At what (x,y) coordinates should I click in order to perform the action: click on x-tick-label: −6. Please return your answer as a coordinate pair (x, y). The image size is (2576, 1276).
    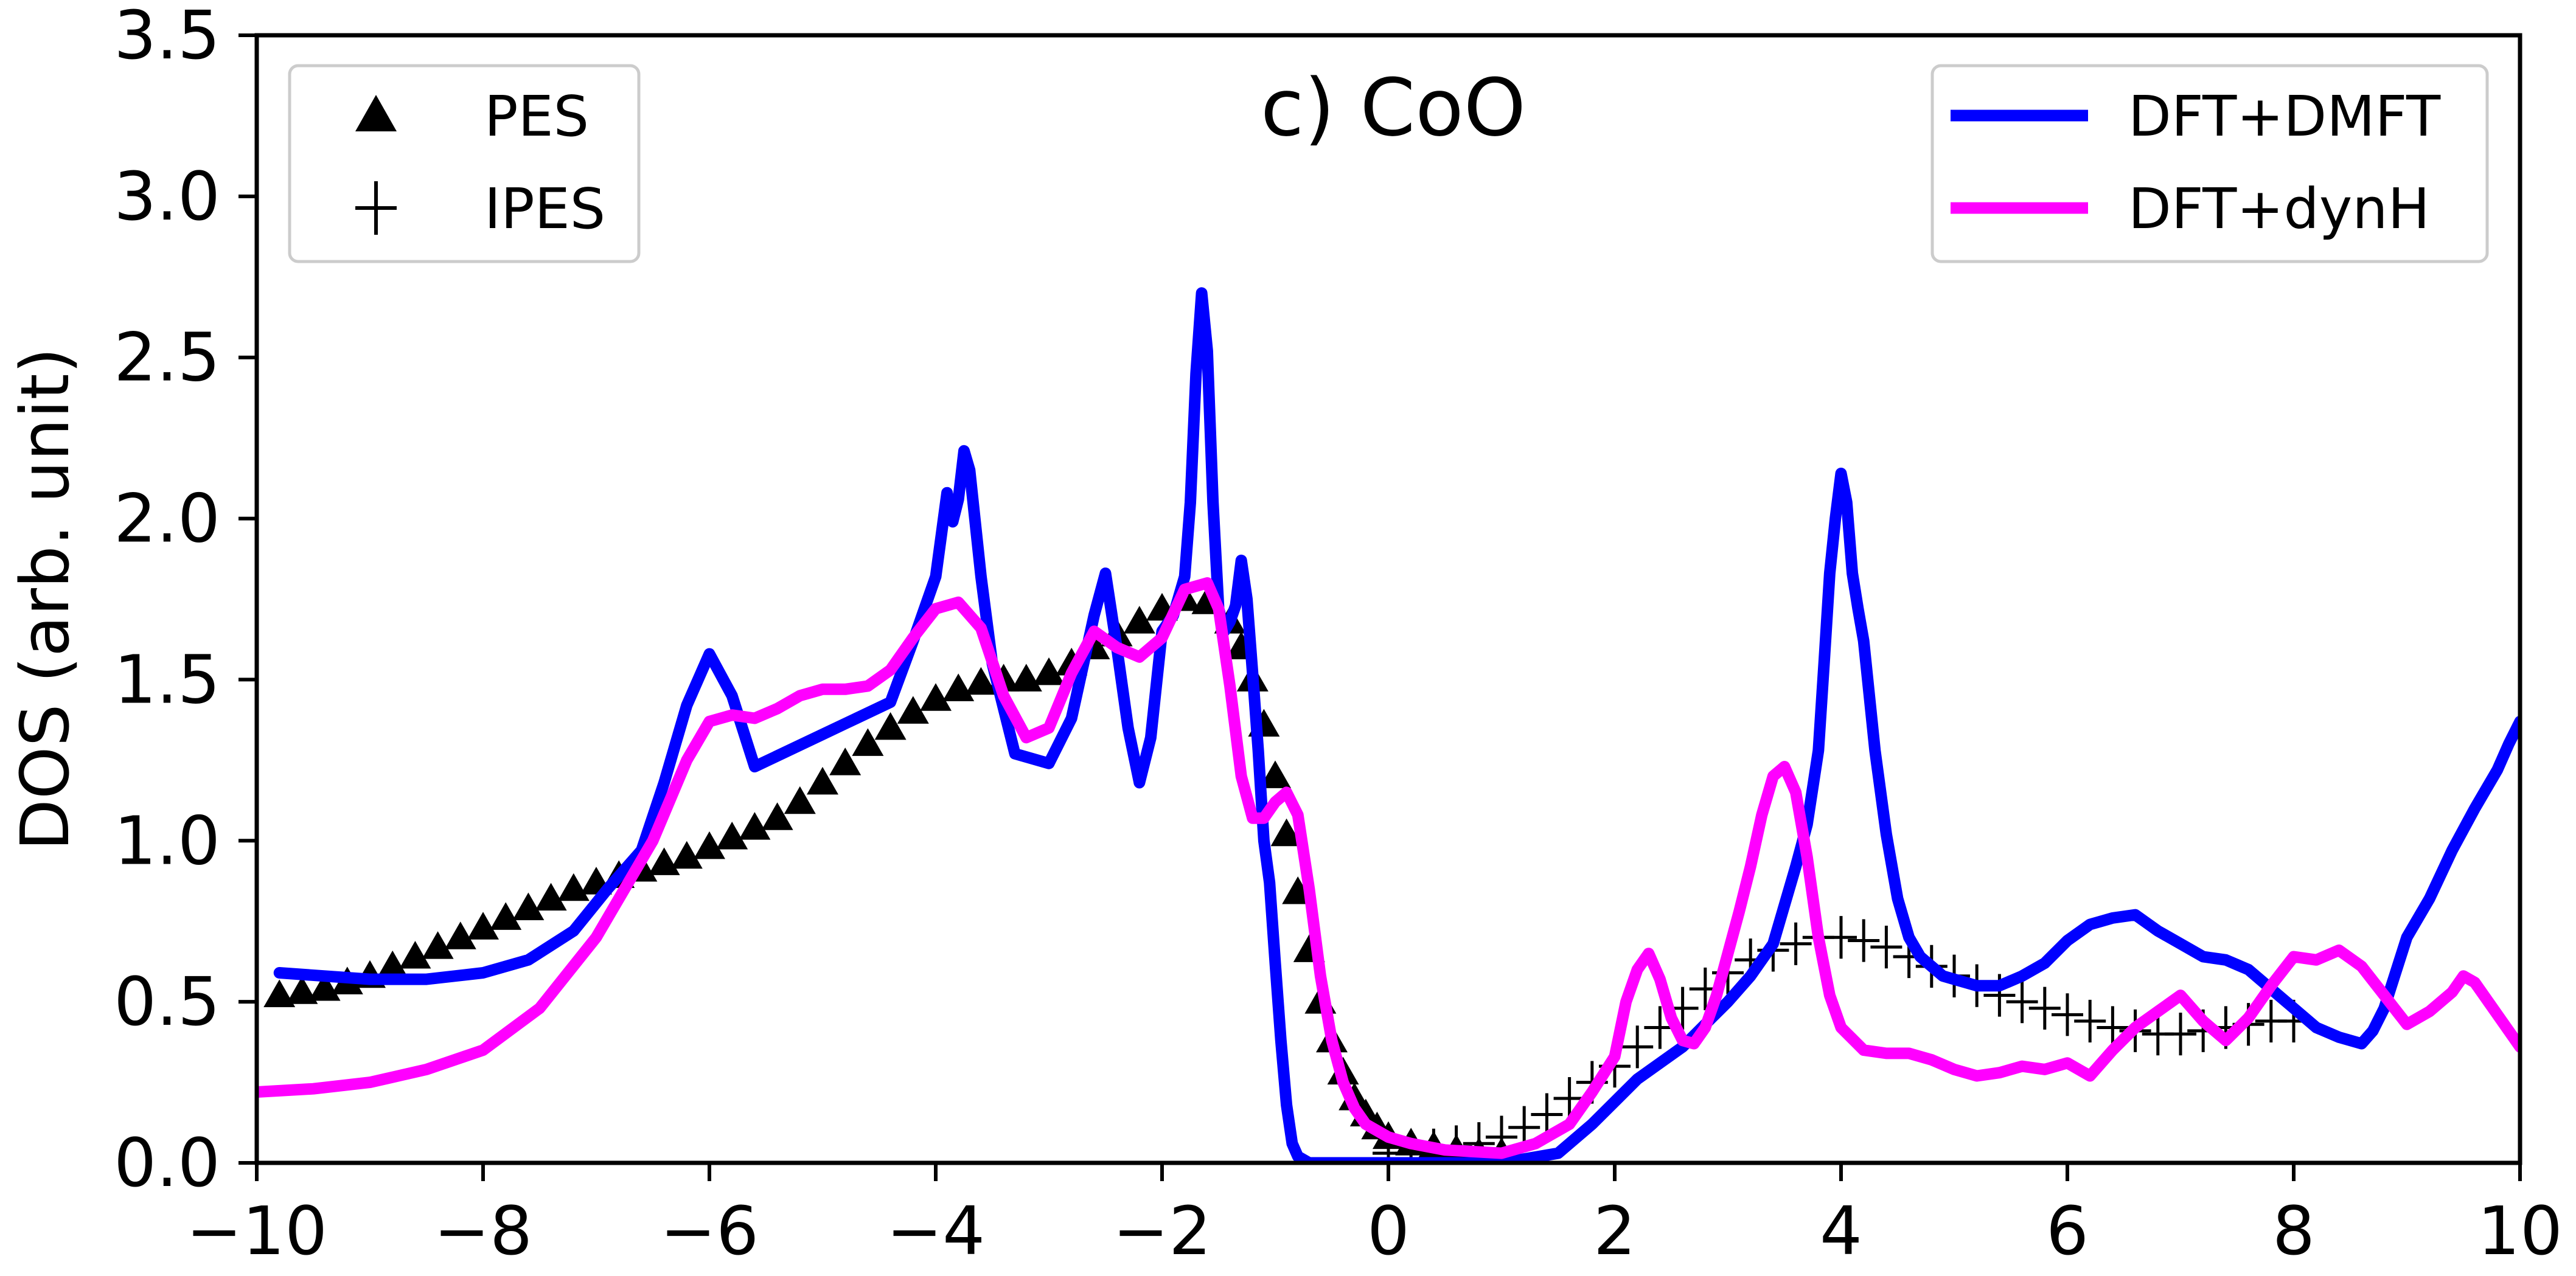
    Looking at the image, I should click on (709, 1231).